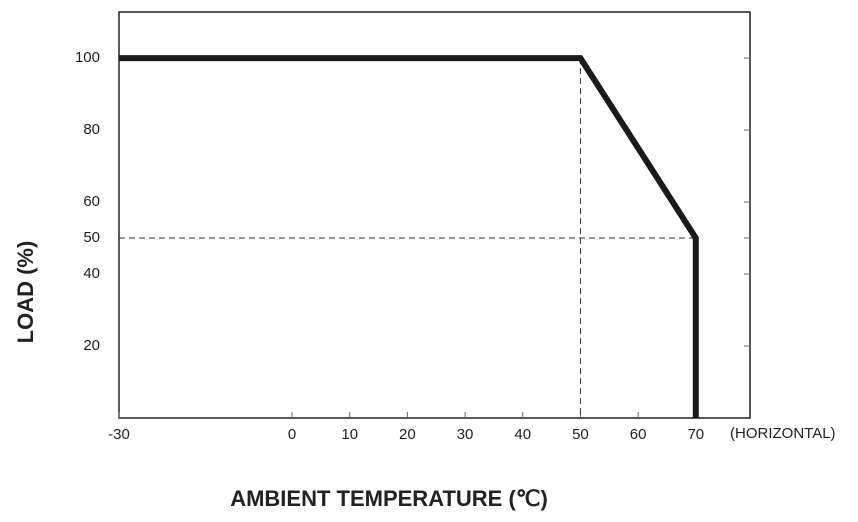 This screenshot has width=858, height=522. I want to click on y-tick-label: 40, so click(91, 273).